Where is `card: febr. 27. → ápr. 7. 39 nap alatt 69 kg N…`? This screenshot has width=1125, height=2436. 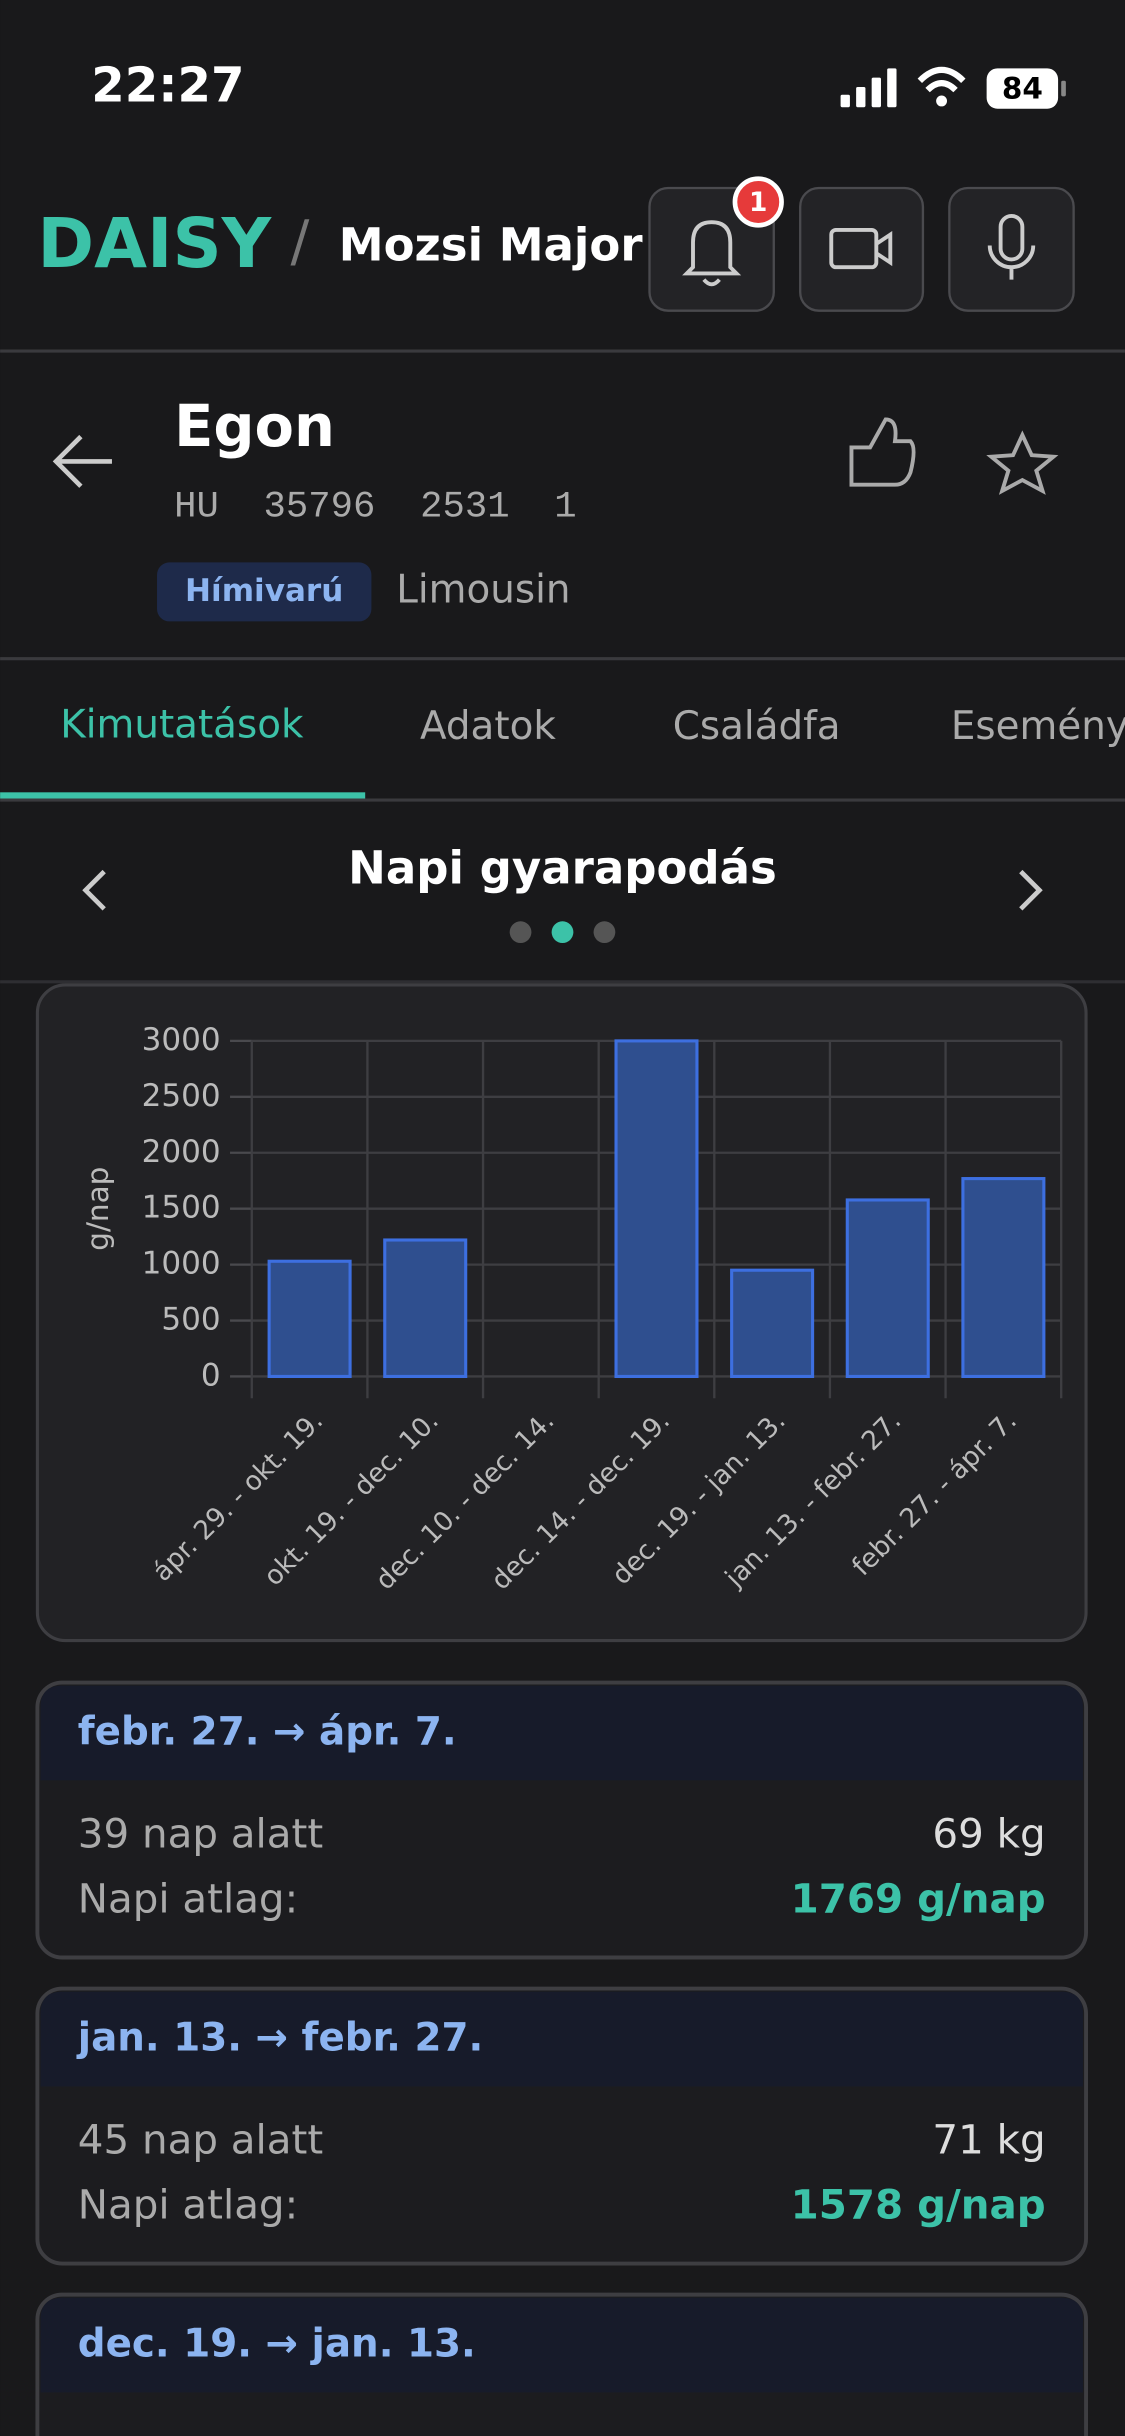 card: febr. 27. → ápr. 7. 39 nap alatt 69 kg N… is located at coordinates (561, 1820).